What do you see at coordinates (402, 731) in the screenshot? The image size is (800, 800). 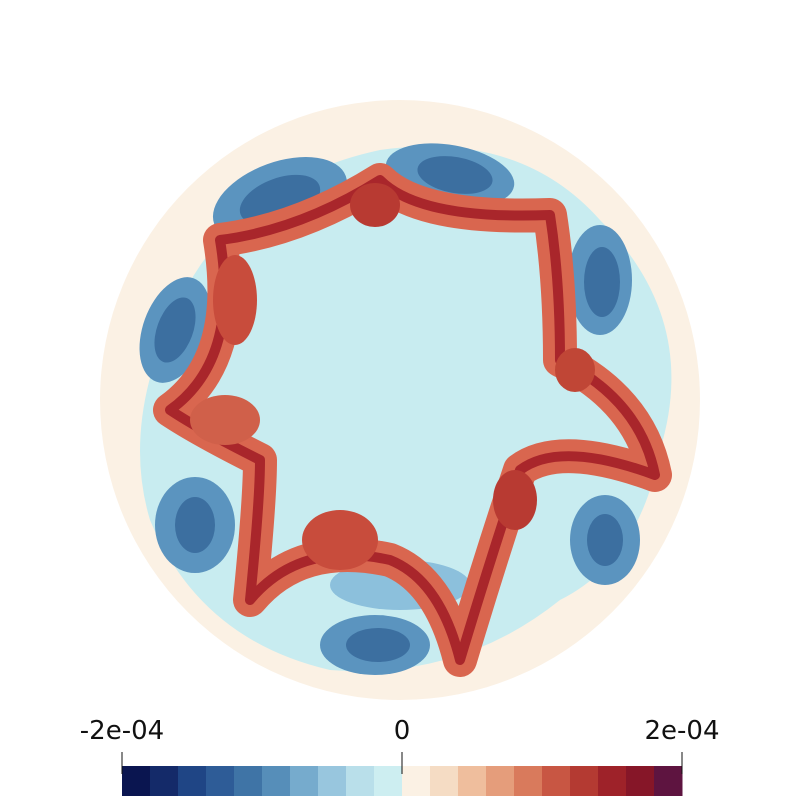 I see `colorbar-tick-label: 0` at bounding box center [402, 731].